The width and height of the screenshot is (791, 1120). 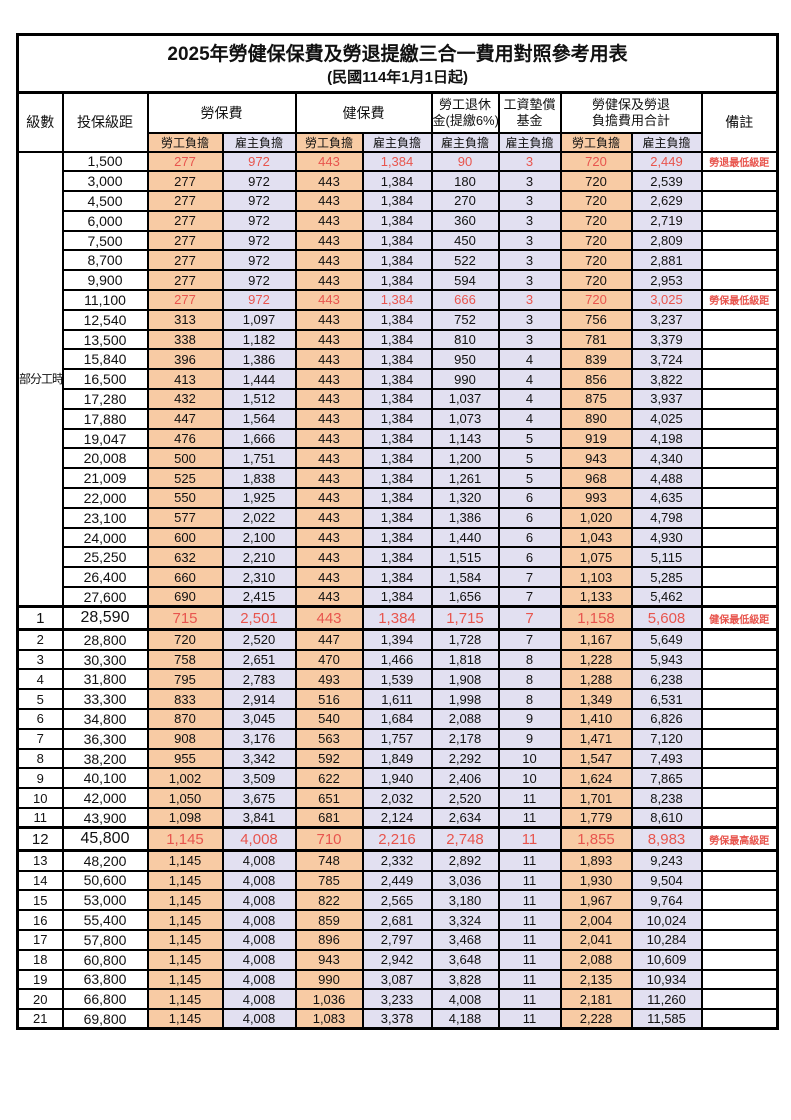 I want to click on cell-total-employee: 781, so click(x=596, y=339).